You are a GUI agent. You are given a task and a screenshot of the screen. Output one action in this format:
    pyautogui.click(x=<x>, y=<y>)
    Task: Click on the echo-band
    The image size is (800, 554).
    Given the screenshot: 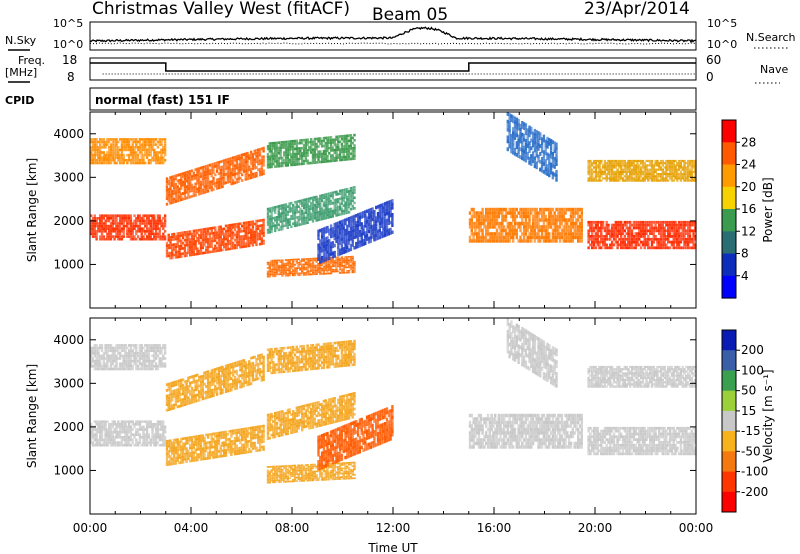 What is the action you would take?
    pyautogui.click(x=355, y=231)
    